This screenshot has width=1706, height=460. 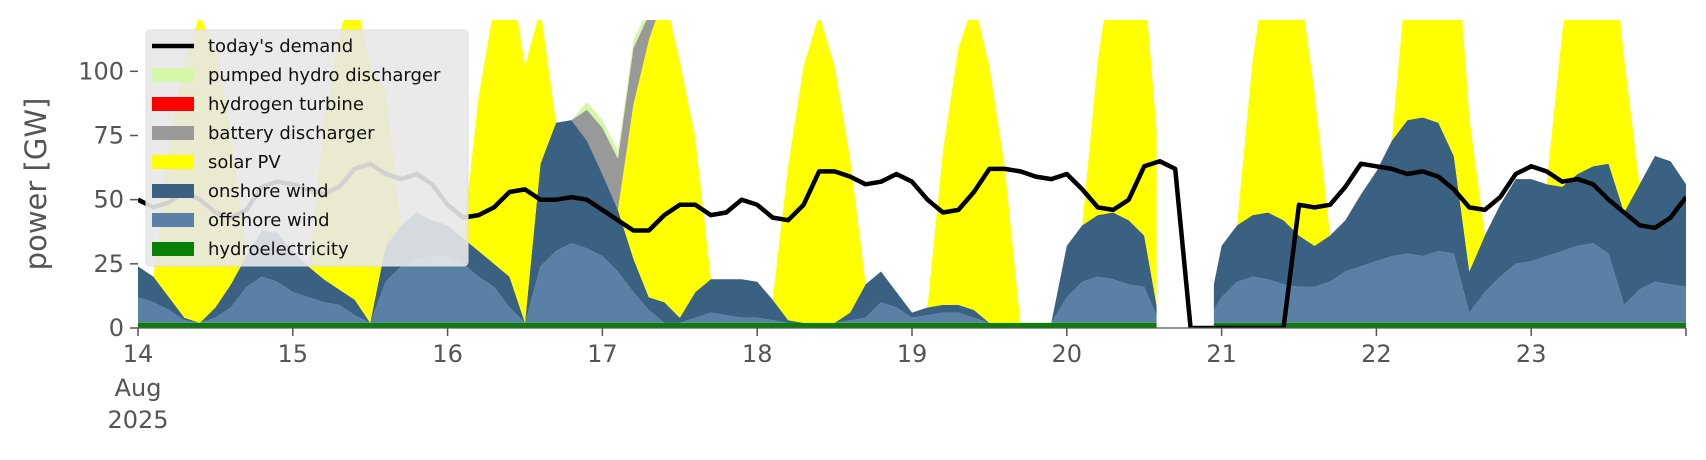 What do you see at coordinates (286, 104) in the screenshot?
I see `legend-label: hydrogen turbine` at bounding box center [286, 104].